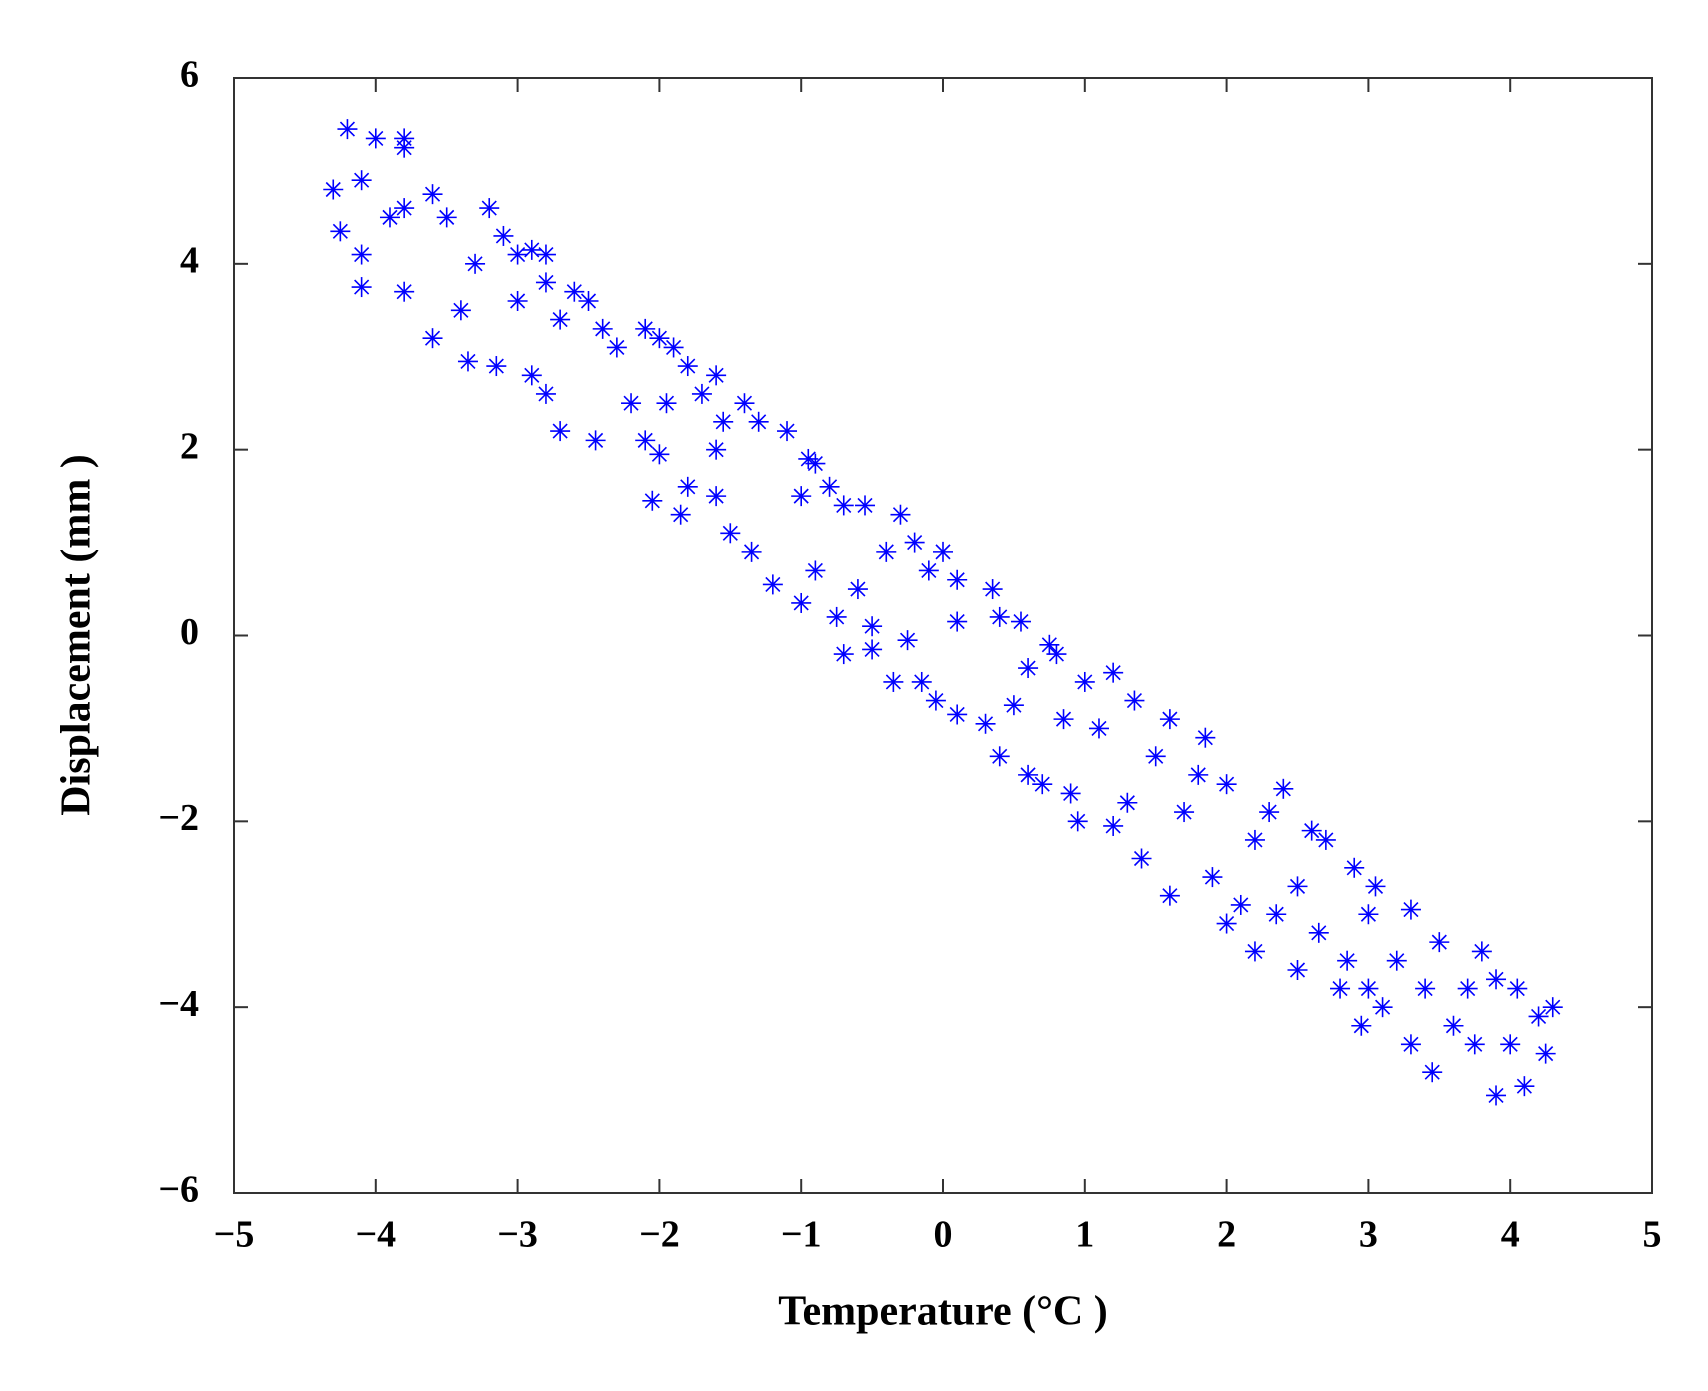 Image resolution: width=1708 pixels, height=1391 pixels. What do you see at coordinates (517, 1235) in the screenshot?
I see `x-tick-label: −3` at bounding box center [517, 1235].